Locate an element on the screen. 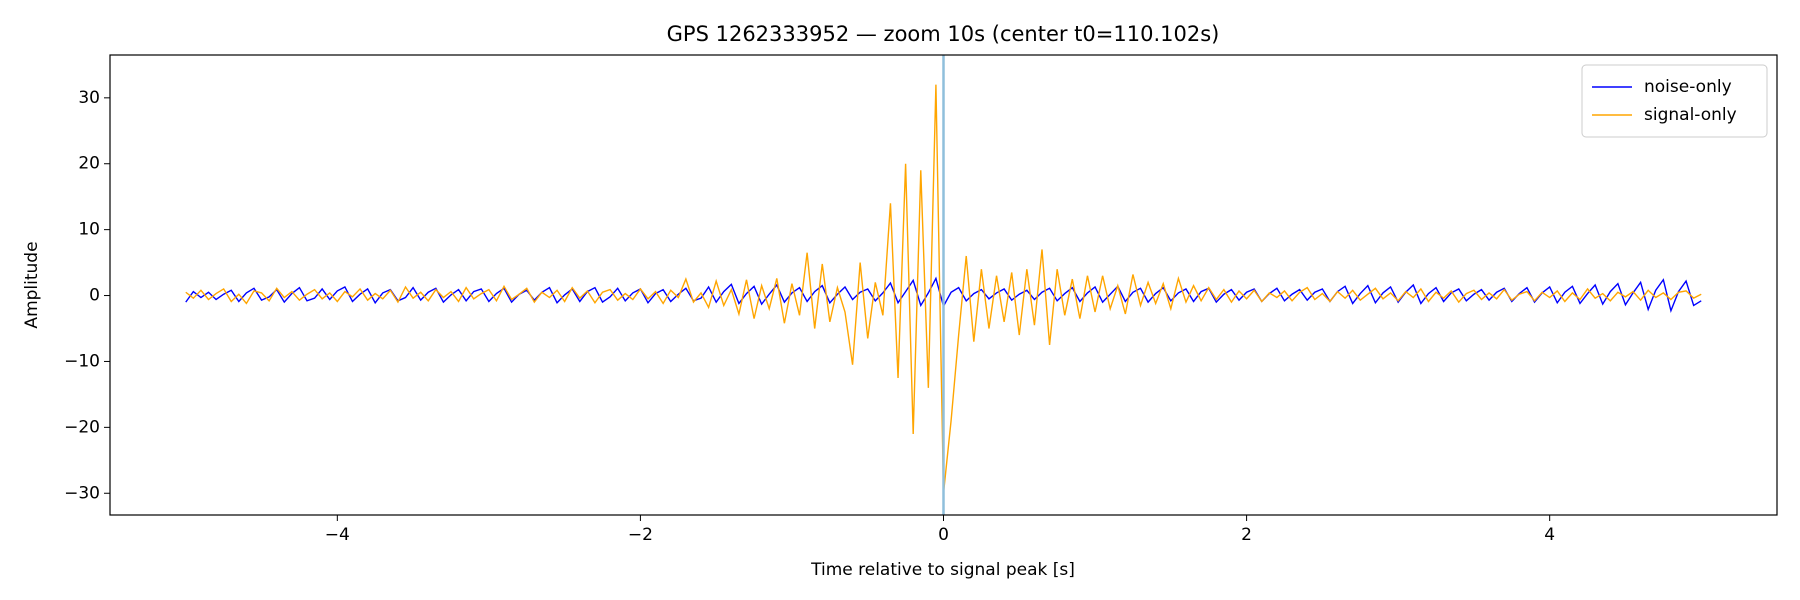 This screenshot has height=600, width=1800. y-tick-label: 20 is located at coordinates (89, 164).